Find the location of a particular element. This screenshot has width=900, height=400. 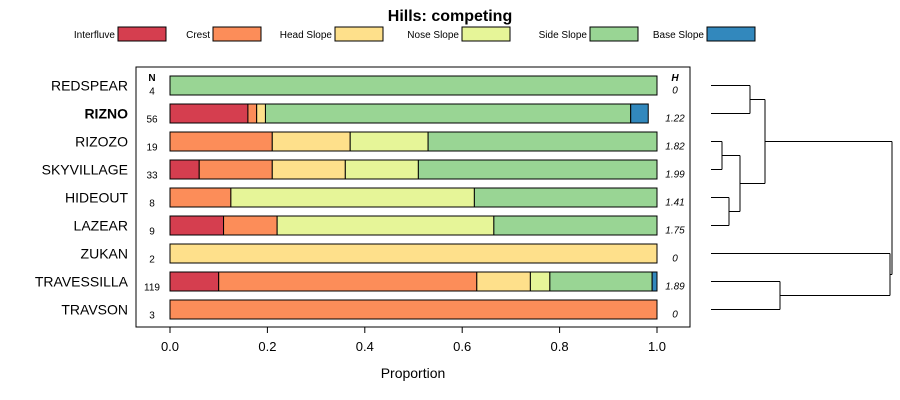

bar-segment-lazear-crest is located at coordinates (250, 225).